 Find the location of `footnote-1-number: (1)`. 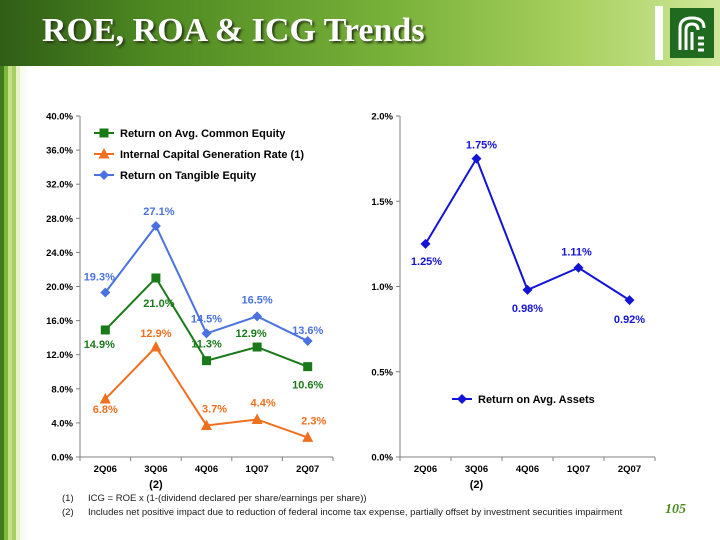

footnote-1-number: (1) is located at coordinates (68, 498).